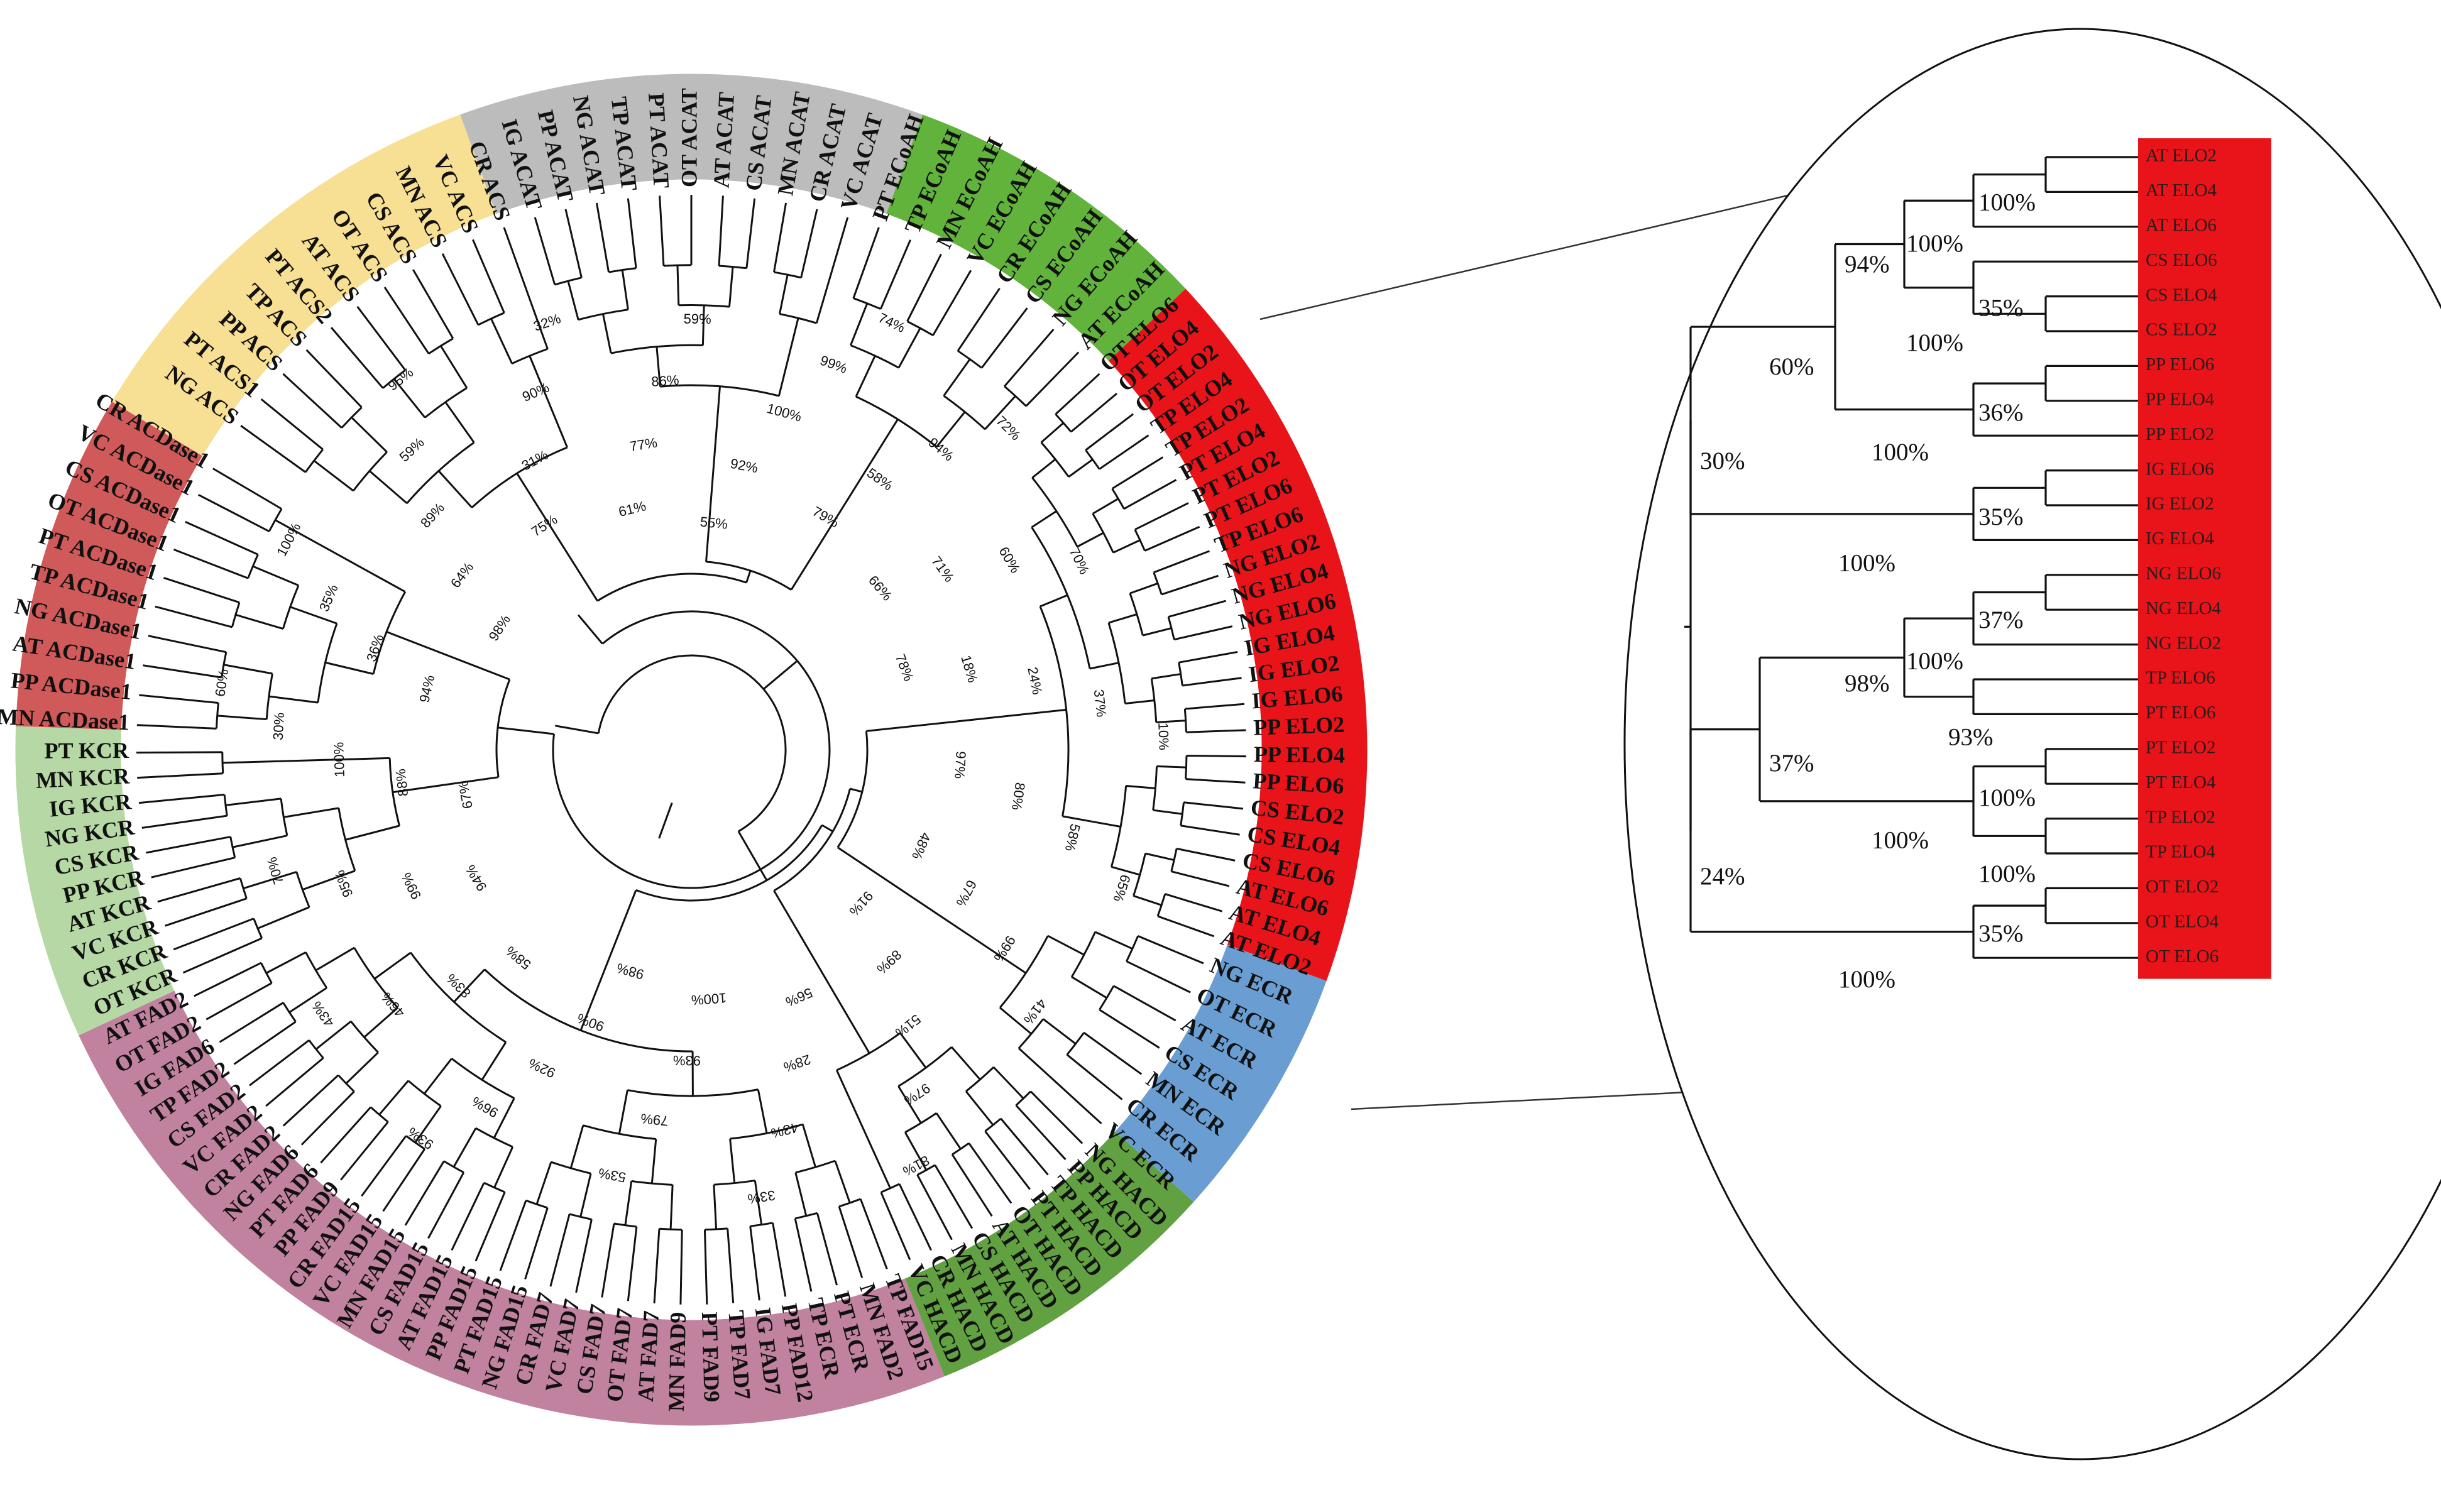 The width and height of the screenshot is (2441, 1512). Describe the element at coordinates (339, 759) in the screenshot. I see `bootstrap-label: 100%` at that location.